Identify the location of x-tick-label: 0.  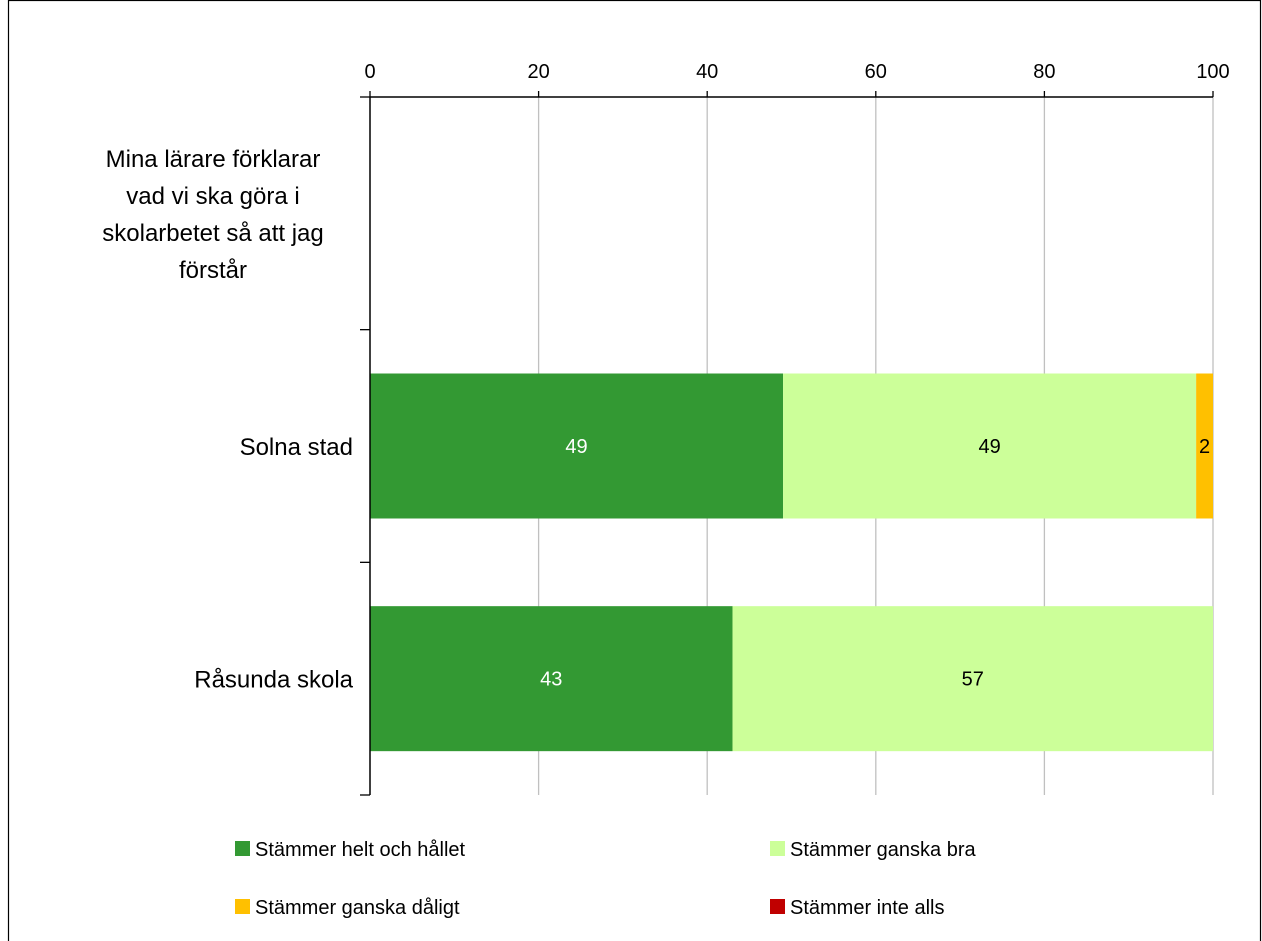
(369, 72).